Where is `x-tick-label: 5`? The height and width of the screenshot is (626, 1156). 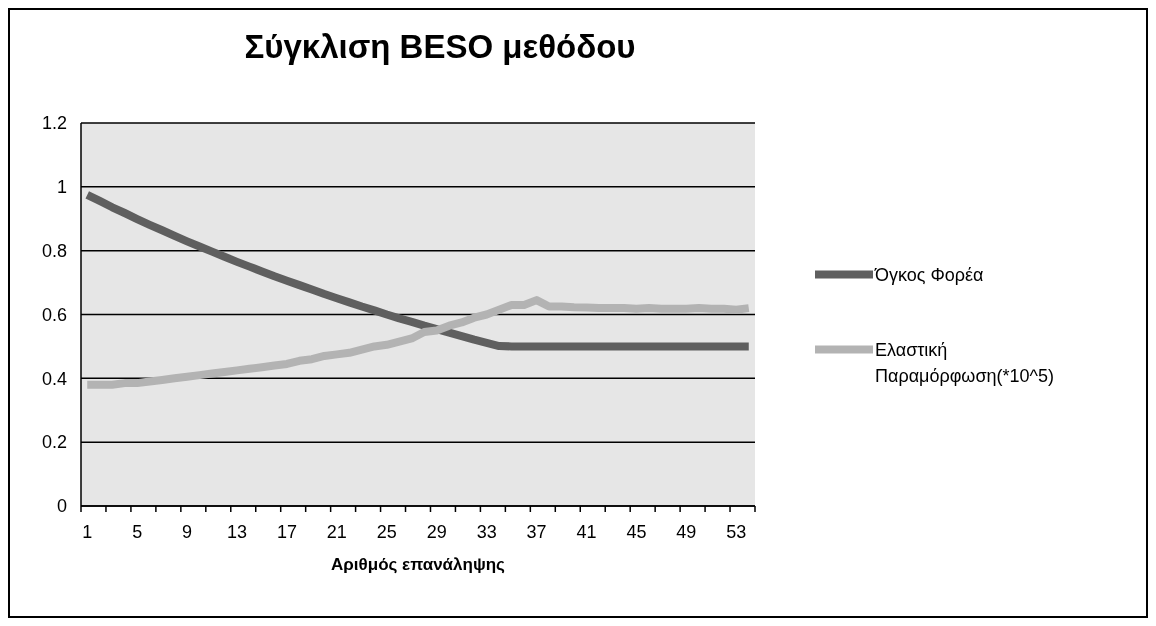 x-tick-label: 5 is located at coordinates (137, 532).